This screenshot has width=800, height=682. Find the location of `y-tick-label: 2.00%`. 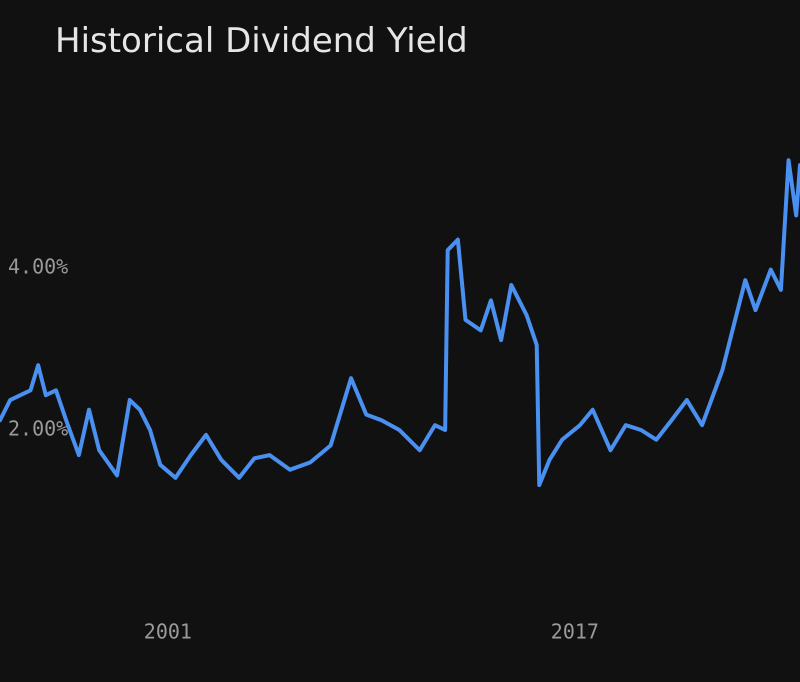

y-tick-label: 2.00% is located at coordinates (38, 429).